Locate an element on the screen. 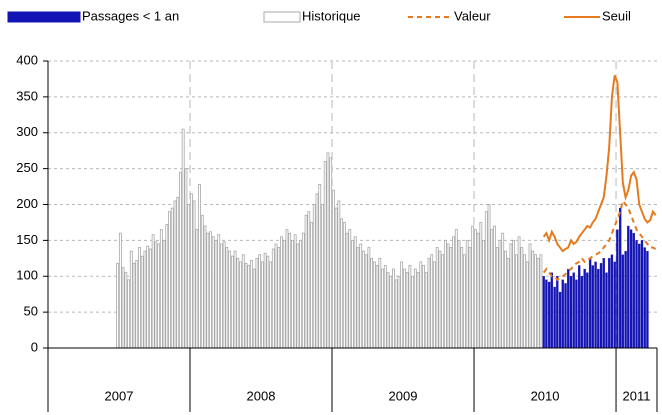  legend-swatch is located at coordinates (44, 17).